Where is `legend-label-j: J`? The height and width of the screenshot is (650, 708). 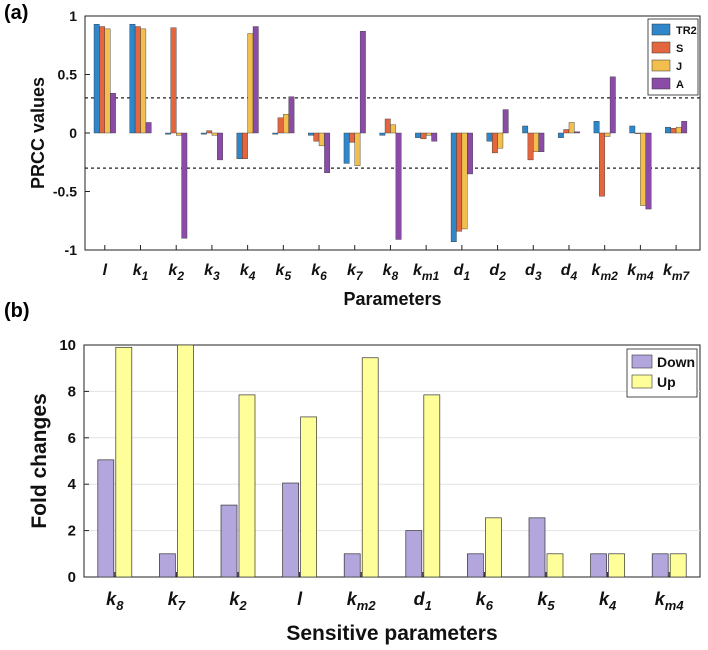
legend-label-j: J is located at coordinates (679, 67).